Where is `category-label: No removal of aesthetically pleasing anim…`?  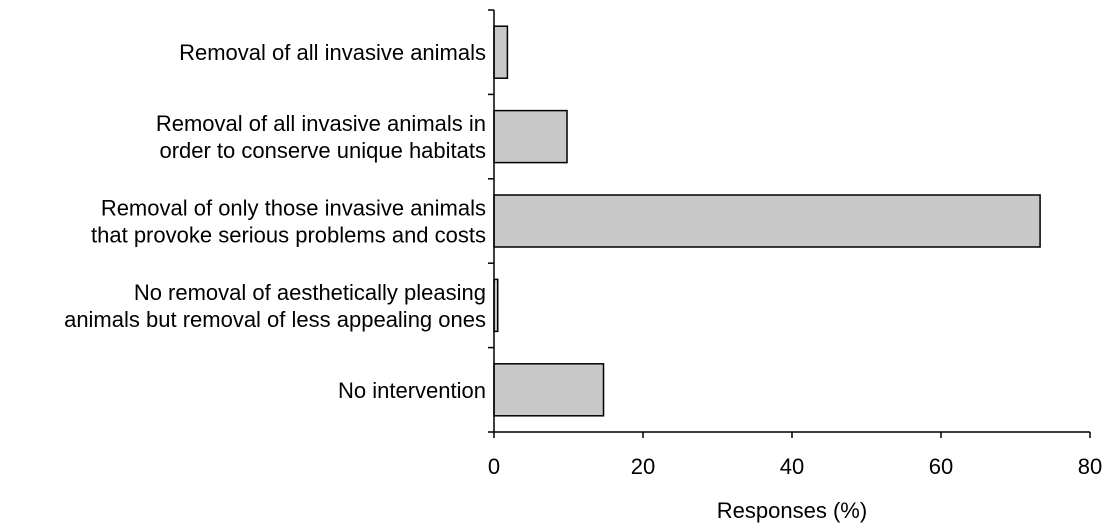
category-label: No removal of aesthetically pleasing anim… is located at coordinates (275, 306).